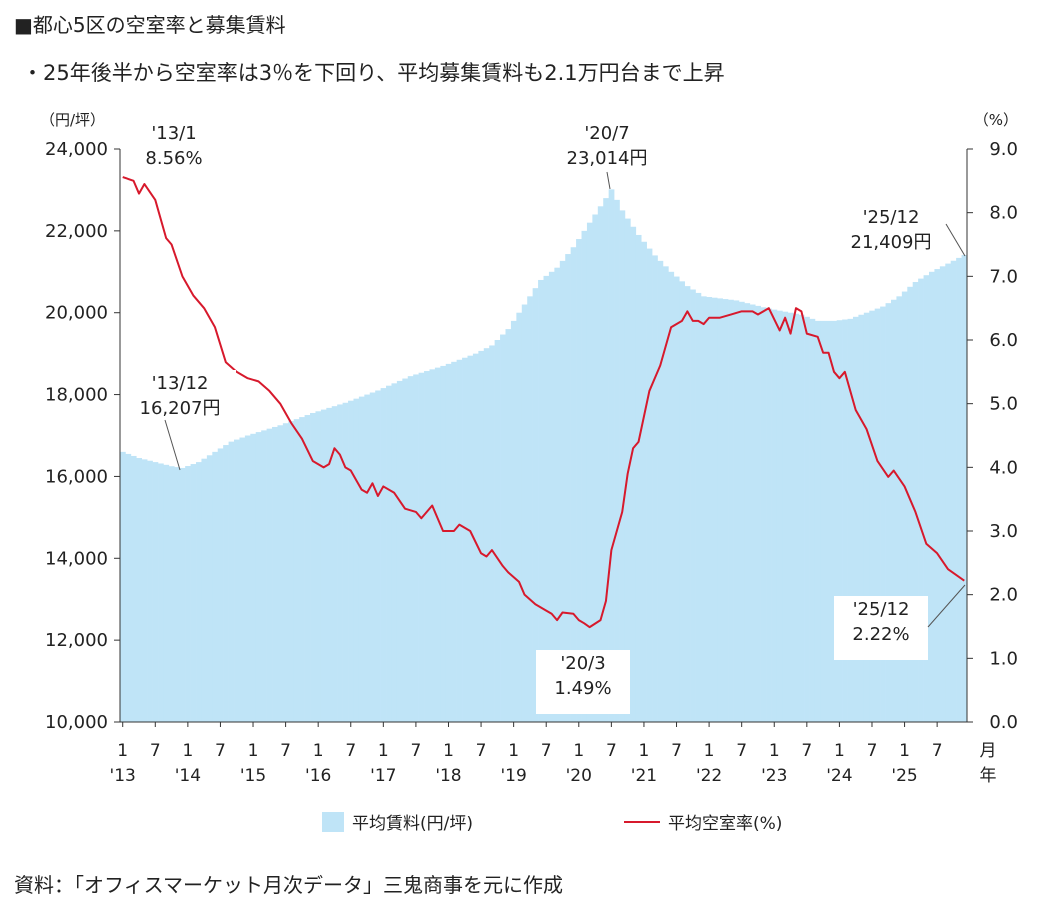 This screenshot has width=1040, height=918. Describe the element at coordinates (76, 722) in the screenshot. I see `left-tick-label: 10,000` at that location.